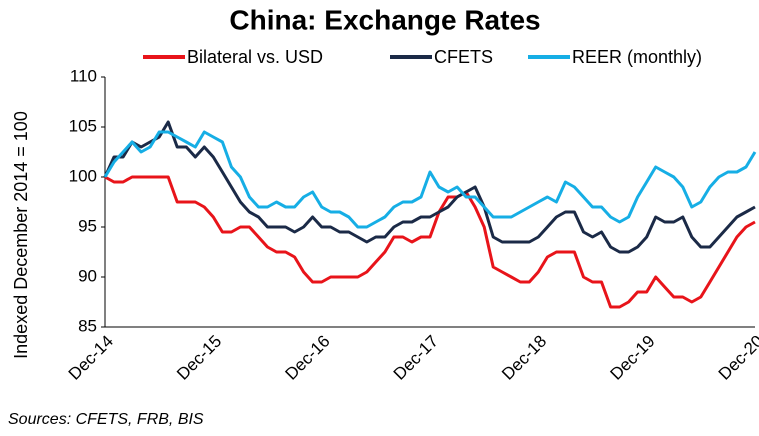 This screenshot has height=436, width=759. I want to click on source-note: Sources: CFETS, FRB, BIS, so click(106, 419).